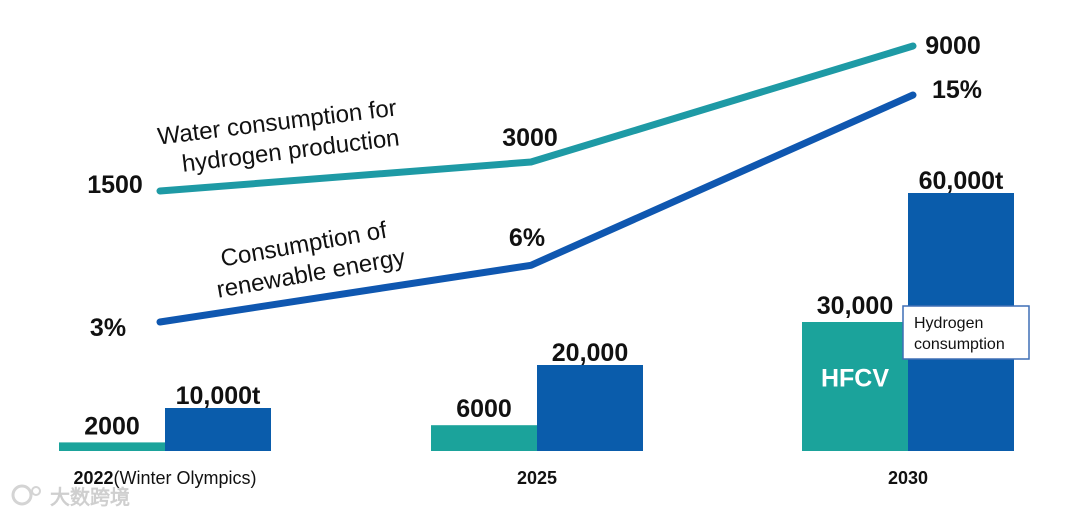 The height and width of the screenshot is (516, 1080). What do you see at coordinates (527, 238) in the screenshot?
I see `line-point-label: 6%` at bounding box center [527, 238].